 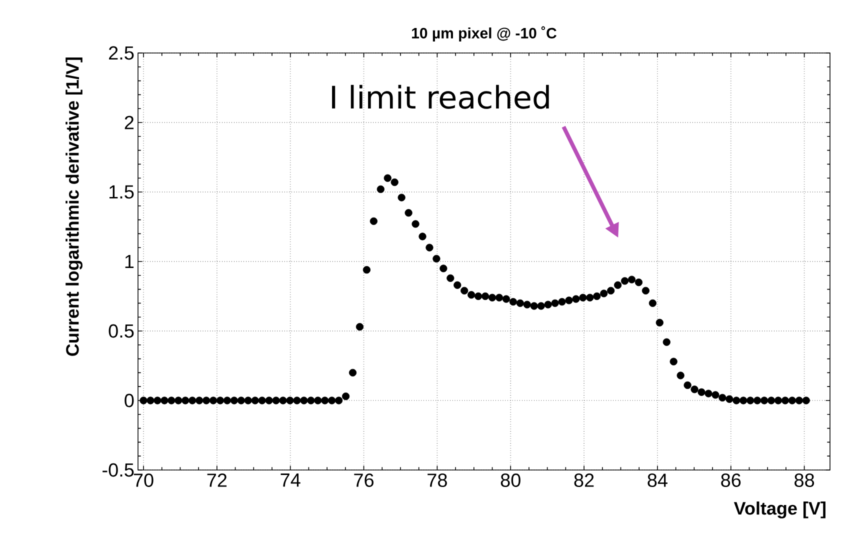 What do you see at coordinates (290, 480) in the screenshot?
I see `x-tick-label: 74` at bounding box center [290, 480].